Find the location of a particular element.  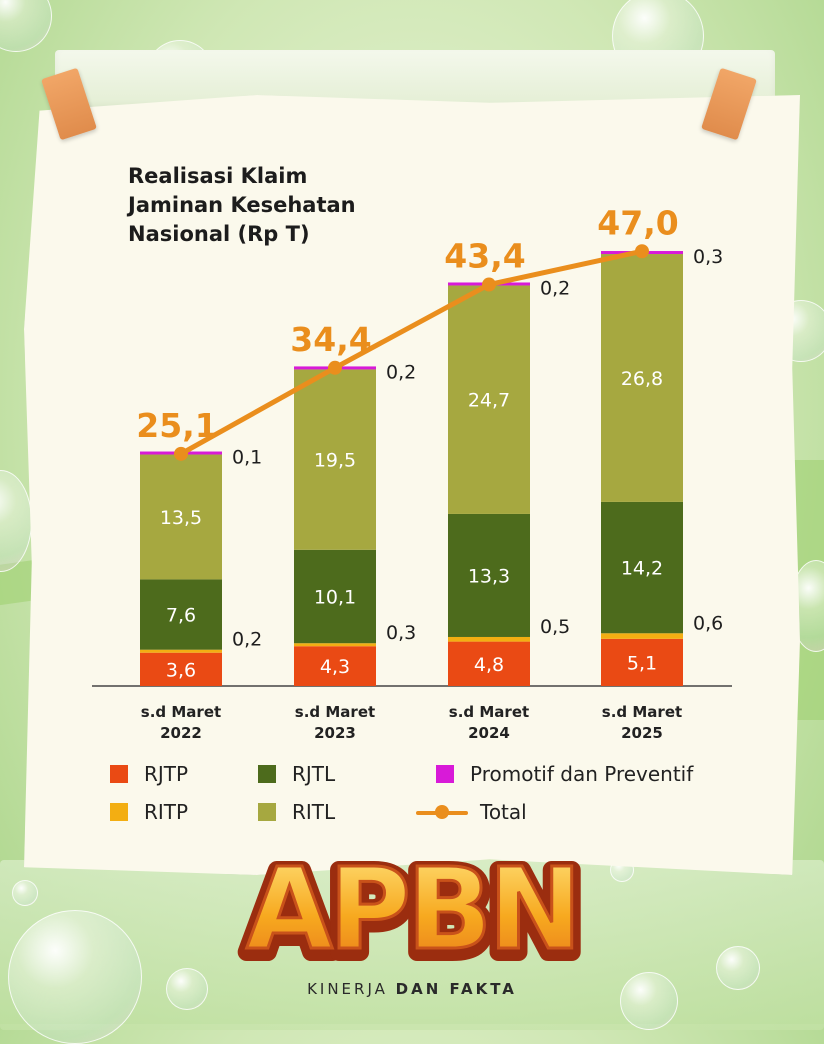

logo-fill: APBN is located at coordinates (412, 909).